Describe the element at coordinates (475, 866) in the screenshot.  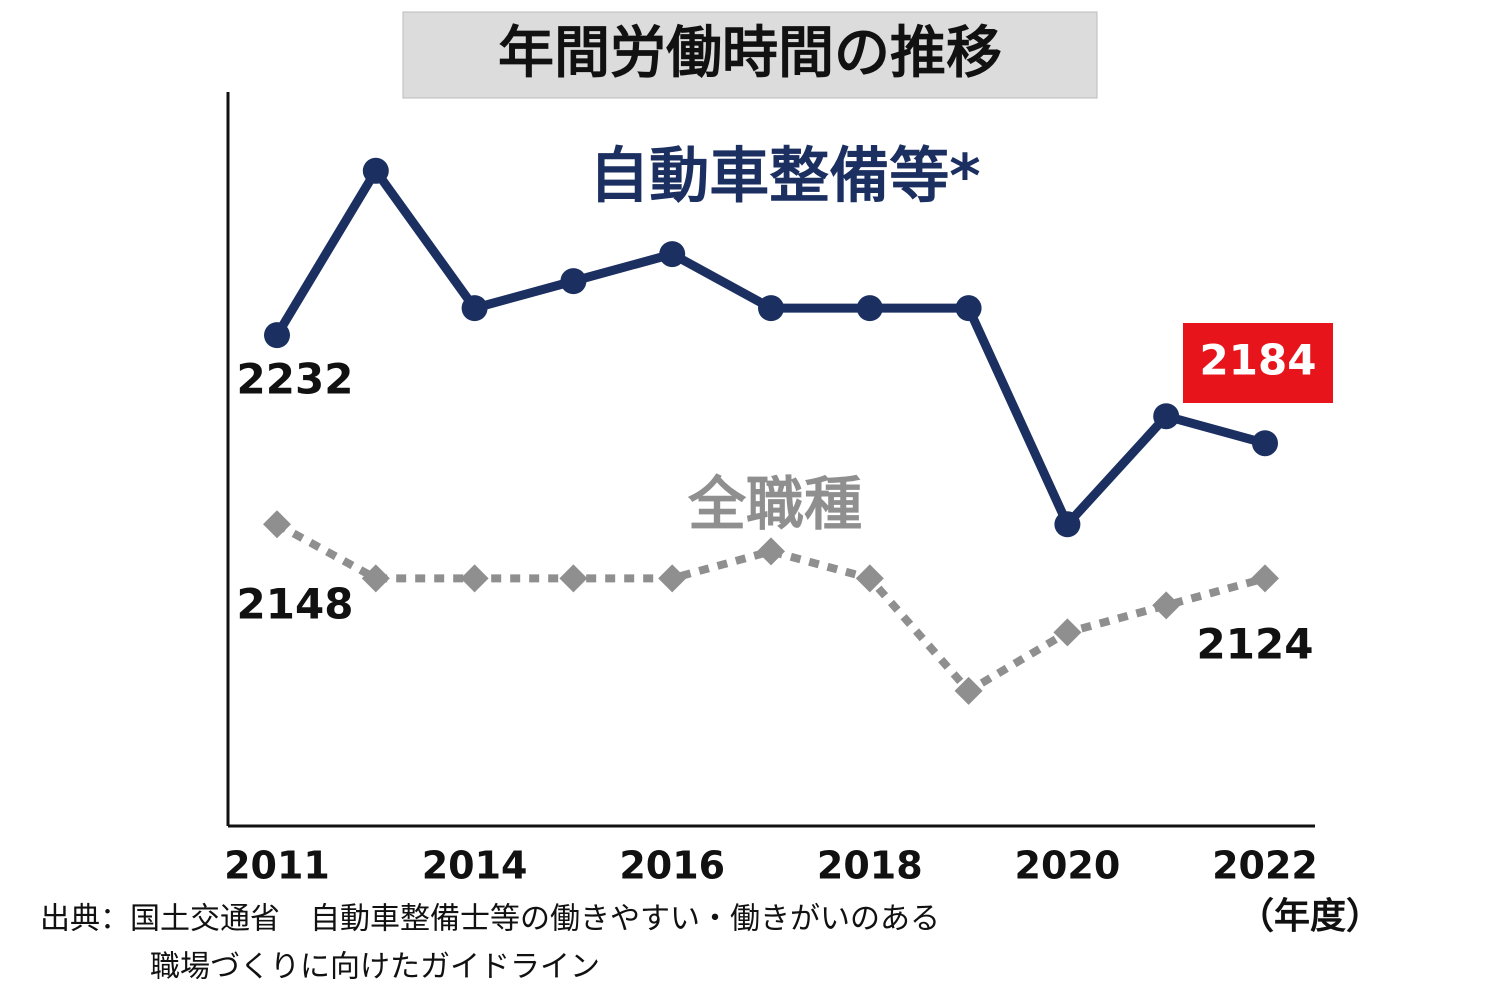
I see `x-tick-label: 2014` at that location.